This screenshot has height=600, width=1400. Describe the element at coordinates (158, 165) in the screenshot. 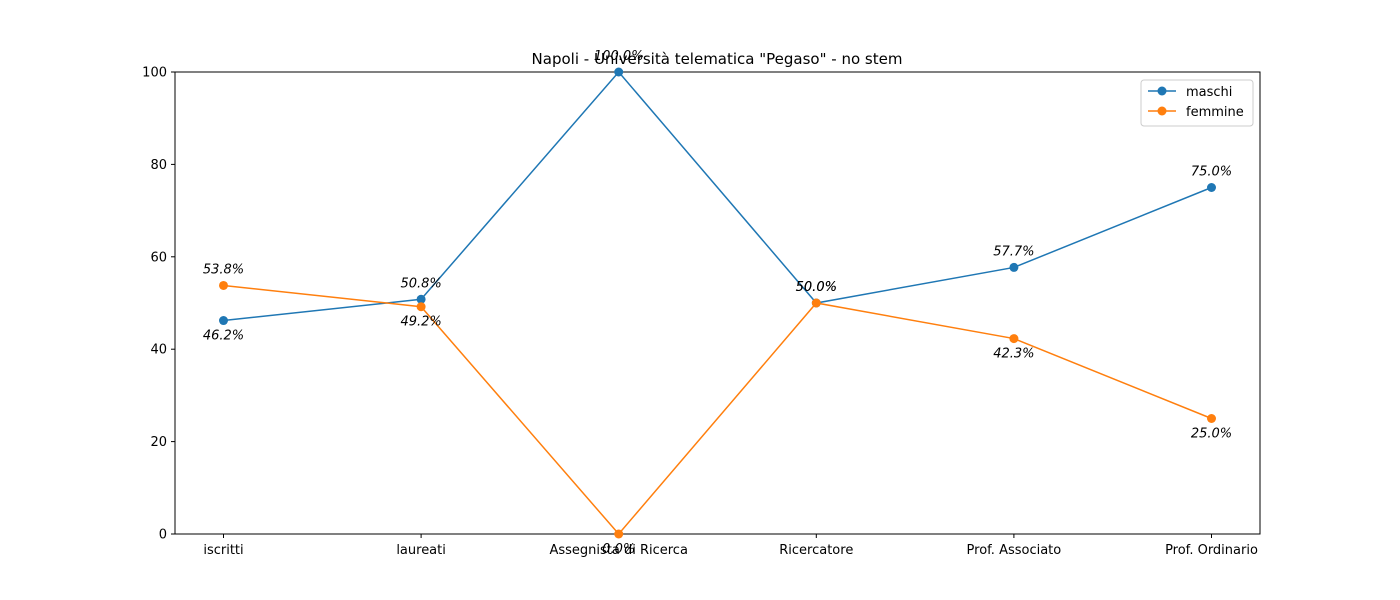

I see `y-tick-label: 80` at that location.